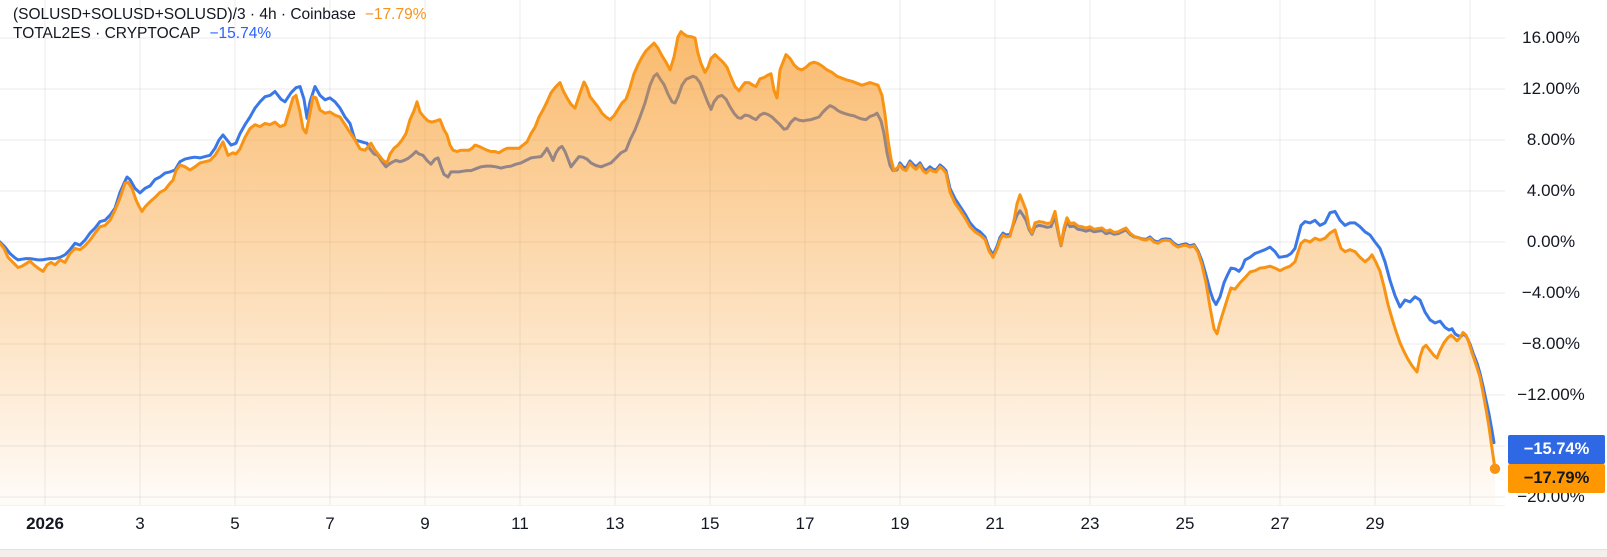 The width and height of the screenshot is (1607, 557). Describe the element at coordinates (45, 523) in the screenshot. I see `time-axis-label: 2026` at that location.